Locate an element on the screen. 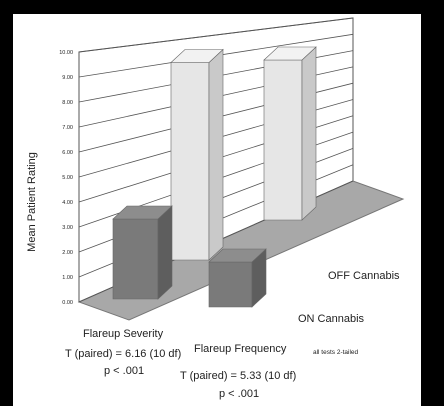 Image resolution: width=444 pixels, height=406 pixels. gridline is located at coordinates (216, 35).